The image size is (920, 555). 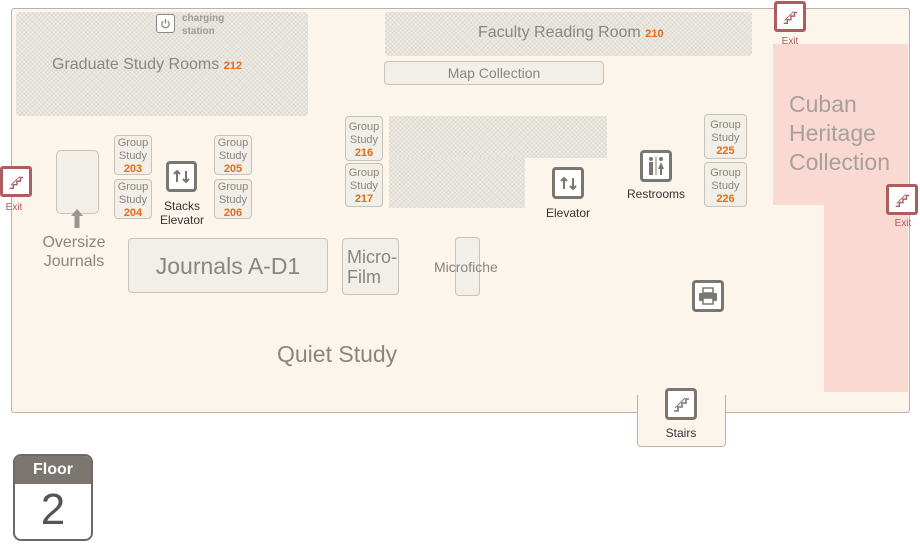 What do you see at coordinates (337, 354) in the screenshot?
I see `quiet-study-label: Quiet Study` at bounding box center [337, 354].